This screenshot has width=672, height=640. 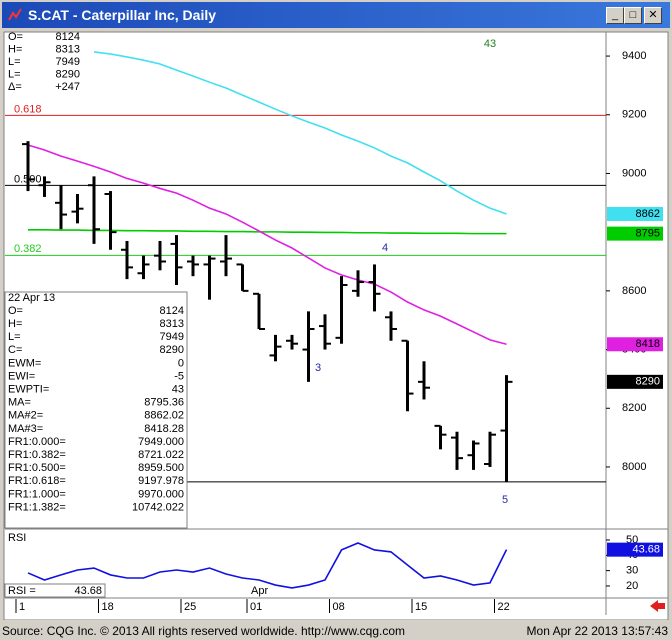 I want to click on x-tick-label: 25, so click(x=190, y=607).